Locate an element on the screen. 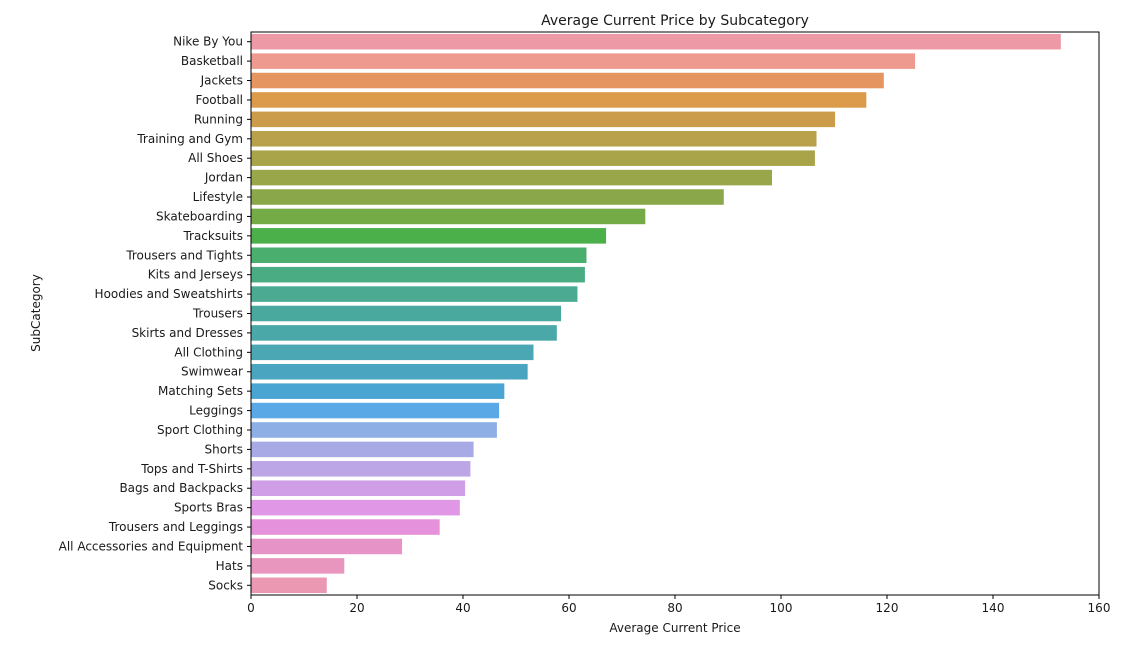 This screenshot has width=1122, height=646. y-tick-label: Swimwear is located at coordinates (212, 372).